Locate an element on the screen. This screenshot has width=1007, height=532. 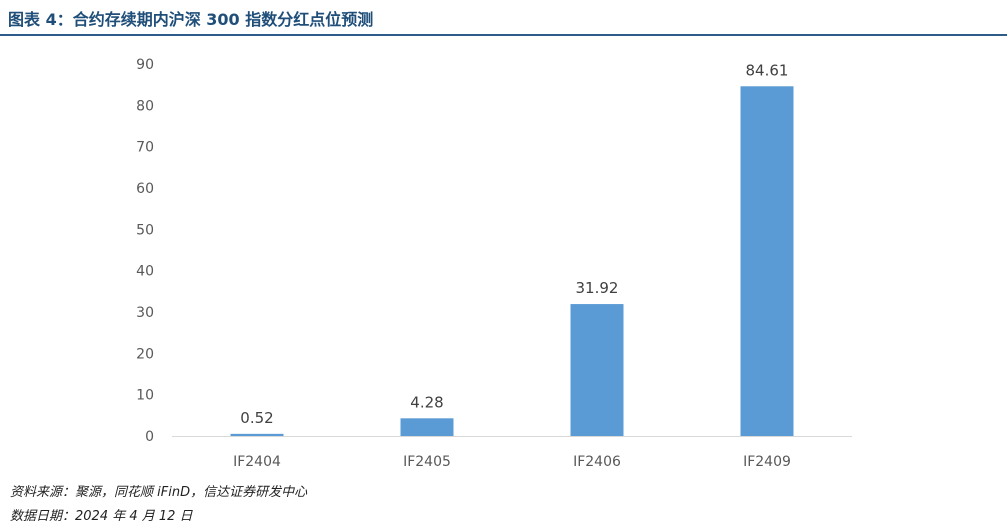
bar-if2409 is located at coordinates (767, 261).